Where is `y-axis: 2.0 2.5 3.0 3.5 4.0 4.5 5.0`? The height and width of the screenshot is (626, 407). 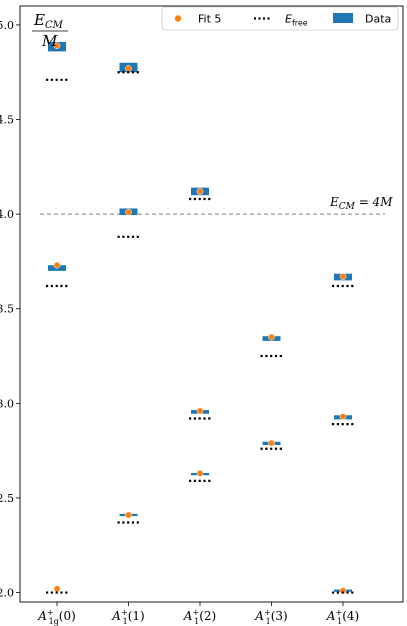 y-axis: 2.0 2.5 3.0 3.5 4.0 4.5 5.0 is located at coordinates (10, 309).